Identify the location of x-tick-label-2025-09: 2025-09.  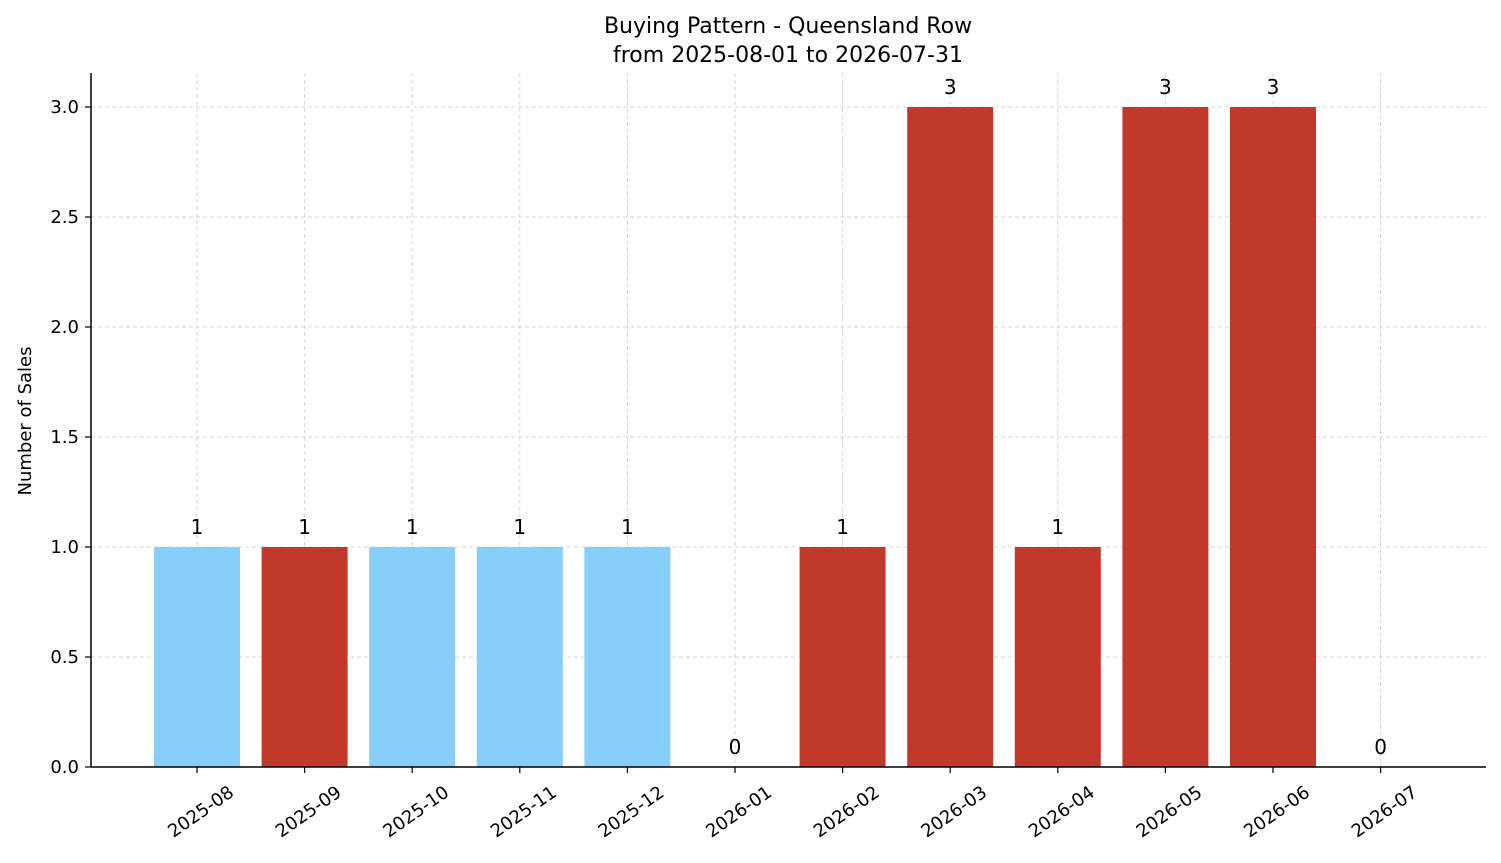
(309, 812).